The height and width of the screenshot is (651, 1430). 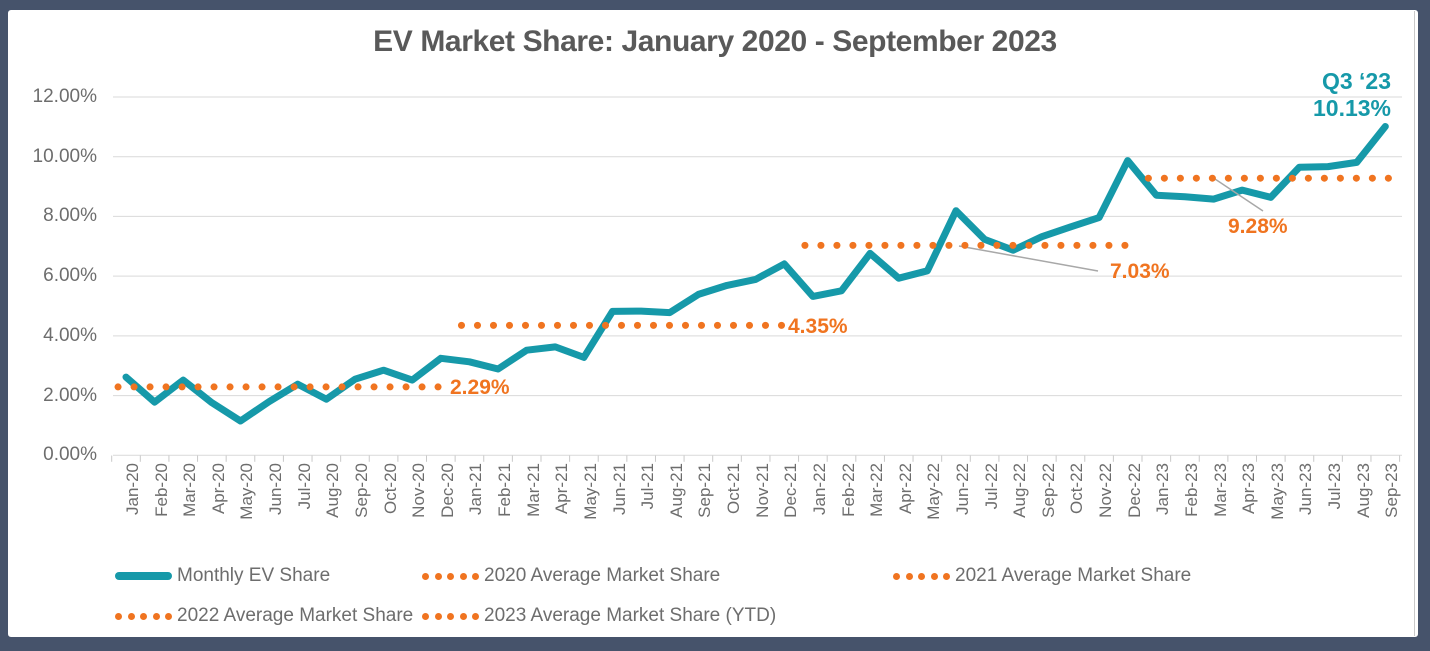 I want to click on x-axis-label: Jul-21, so click(x=648, y=486).